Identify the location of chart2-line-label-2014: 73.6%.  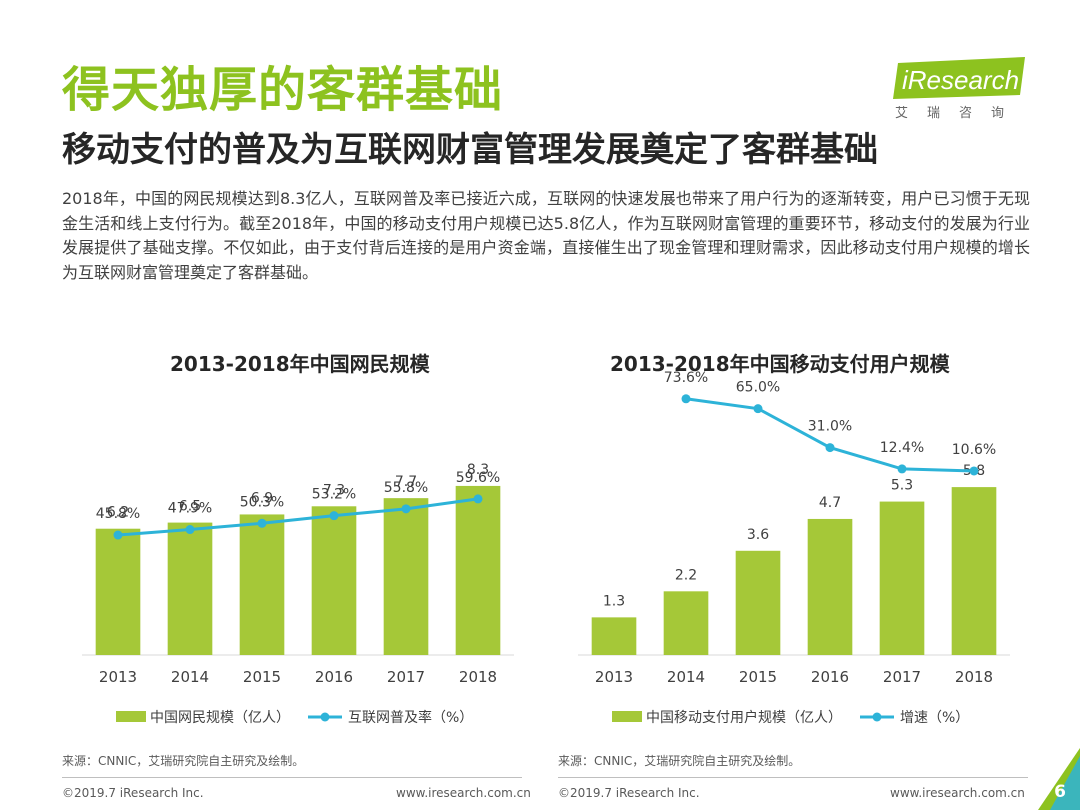
(686, 378).